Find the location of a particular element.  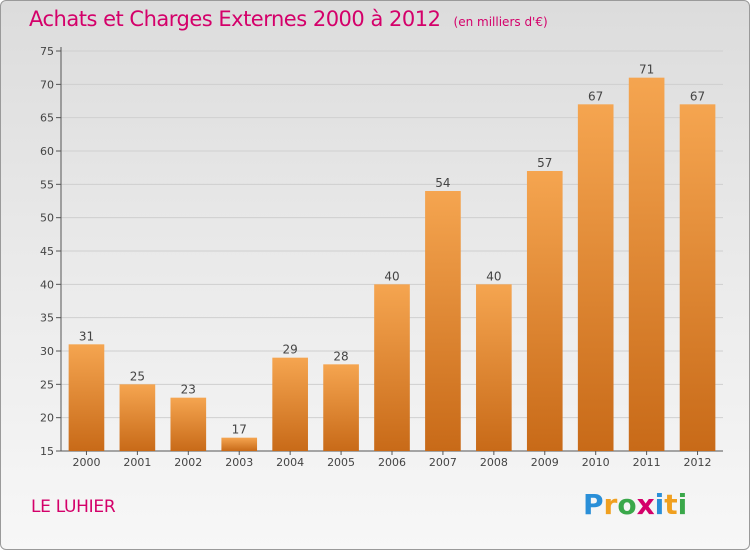

x-tick-label-2011: 2011 is located at coordinates (647, 462).